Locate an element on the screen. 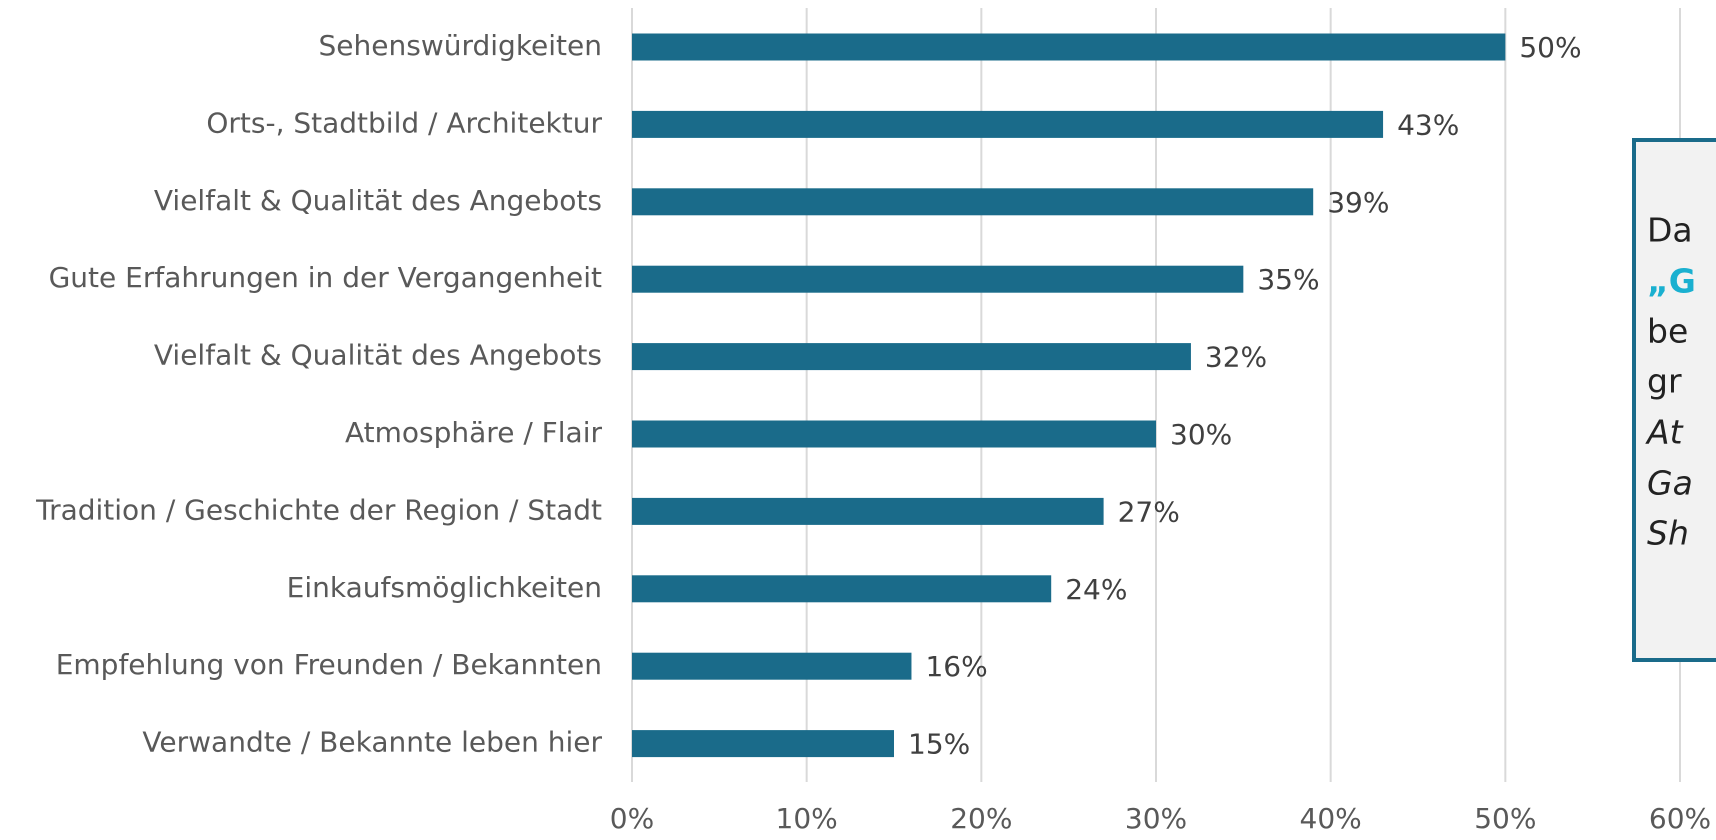 The width and height of the screenshot is (1716, 840). callout-text: Da is located at coordinates (1670, 230).